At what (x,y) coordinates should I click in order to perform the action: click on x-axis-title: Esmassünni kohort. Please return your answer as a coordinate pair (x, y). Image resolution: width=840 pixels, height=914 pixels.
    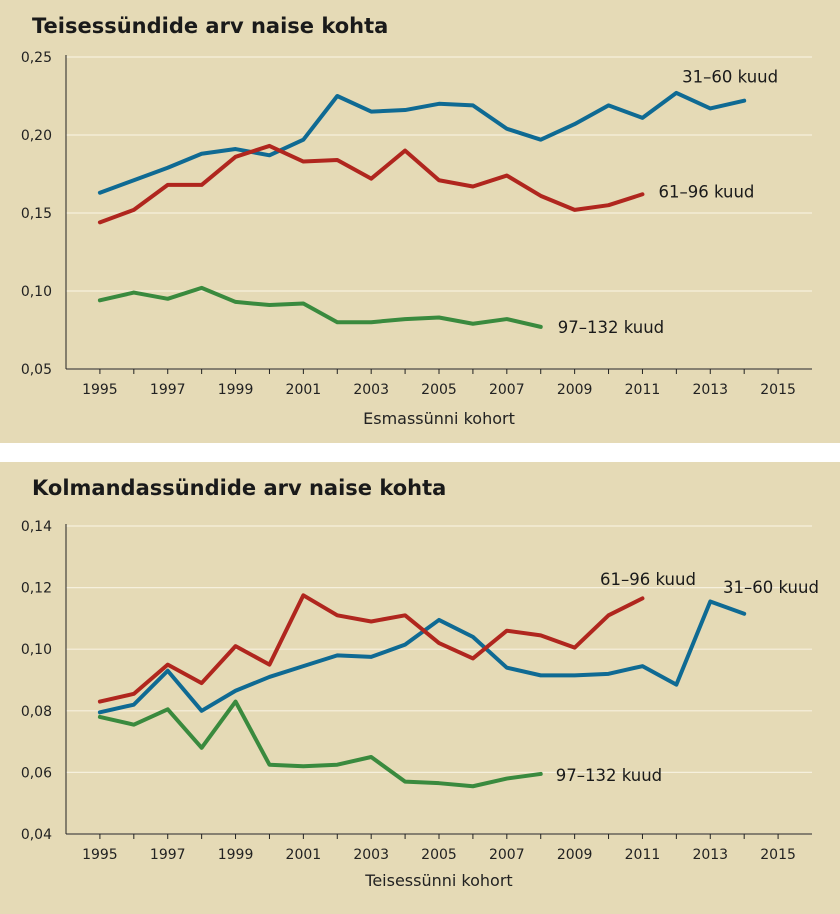
    Looking at the image, I should click on (439, 418).